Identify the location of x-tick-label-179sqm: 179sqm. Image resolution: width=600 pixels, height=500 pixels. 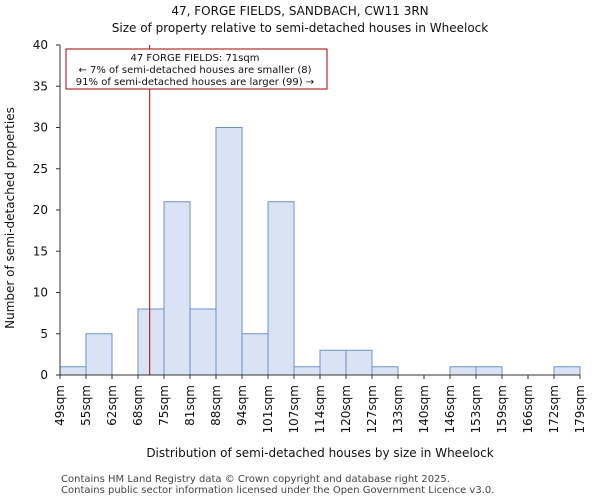
(580, 409).